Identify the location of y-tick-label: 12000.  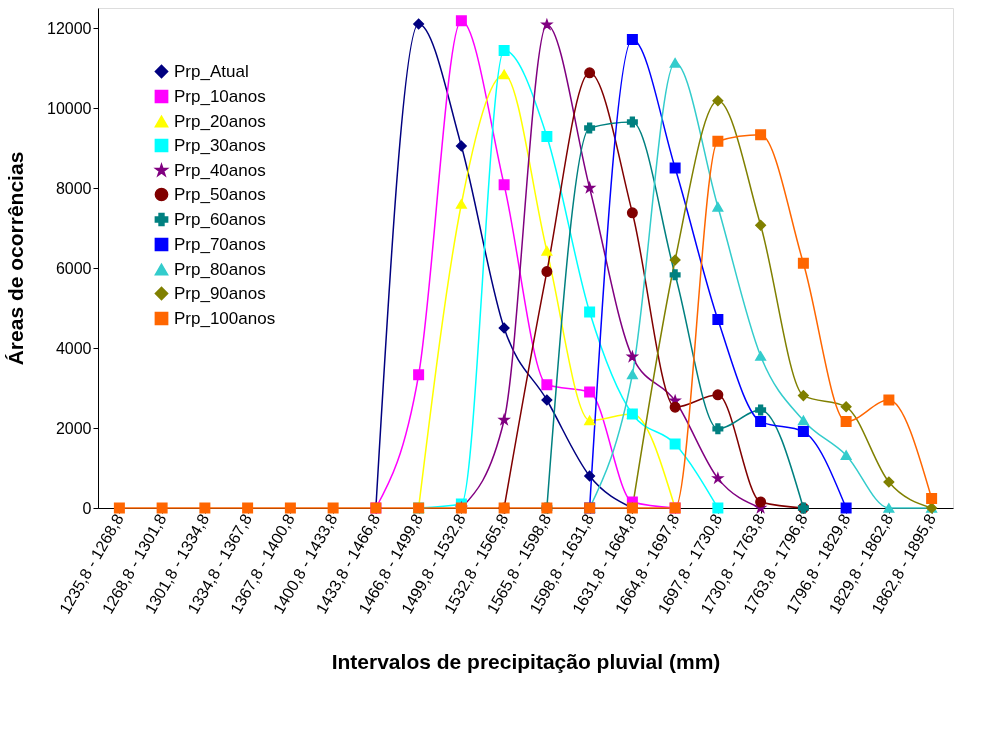
(69, 28).